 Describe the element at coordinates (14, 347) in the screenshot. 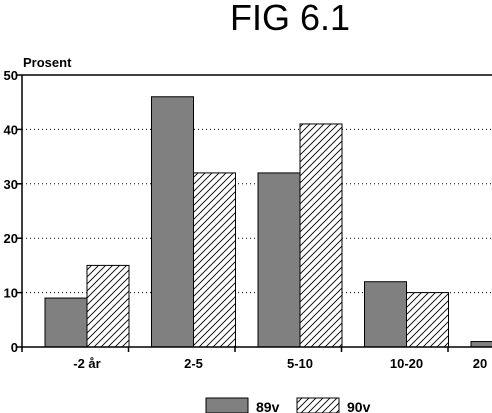

I see `y-tick-label: 0` at that location.